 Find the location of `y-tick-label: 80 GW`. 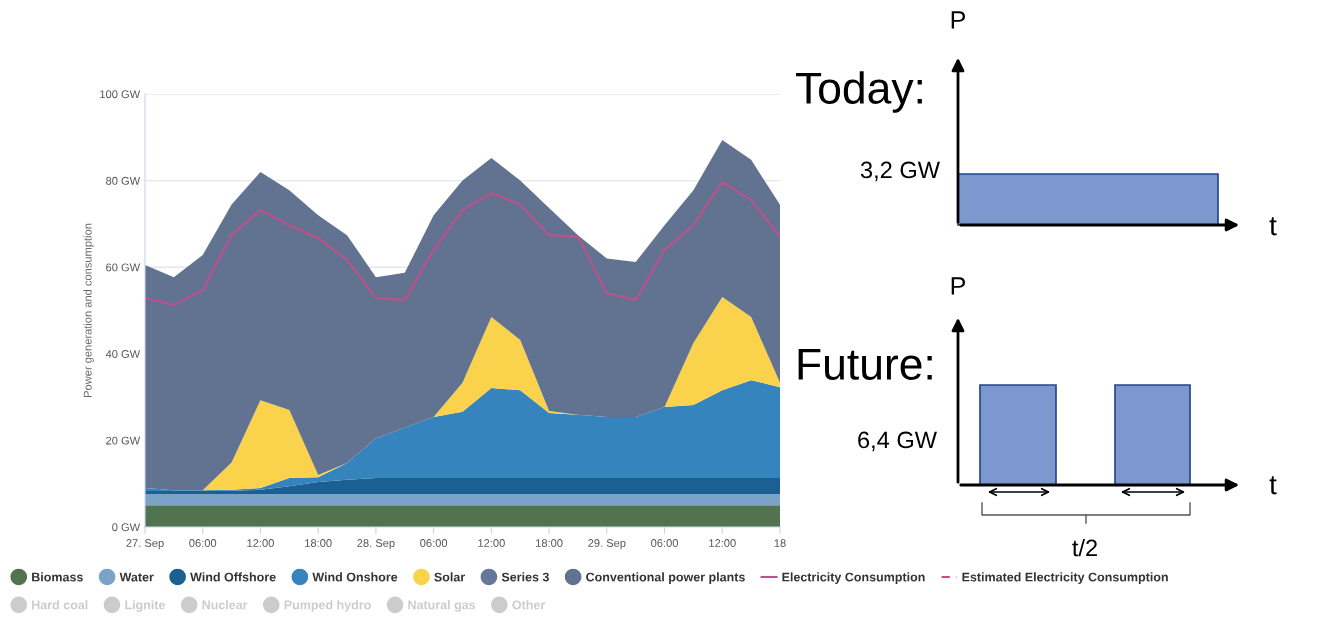

y-tick-label: 80 GW is located at coordinates (123, 180).